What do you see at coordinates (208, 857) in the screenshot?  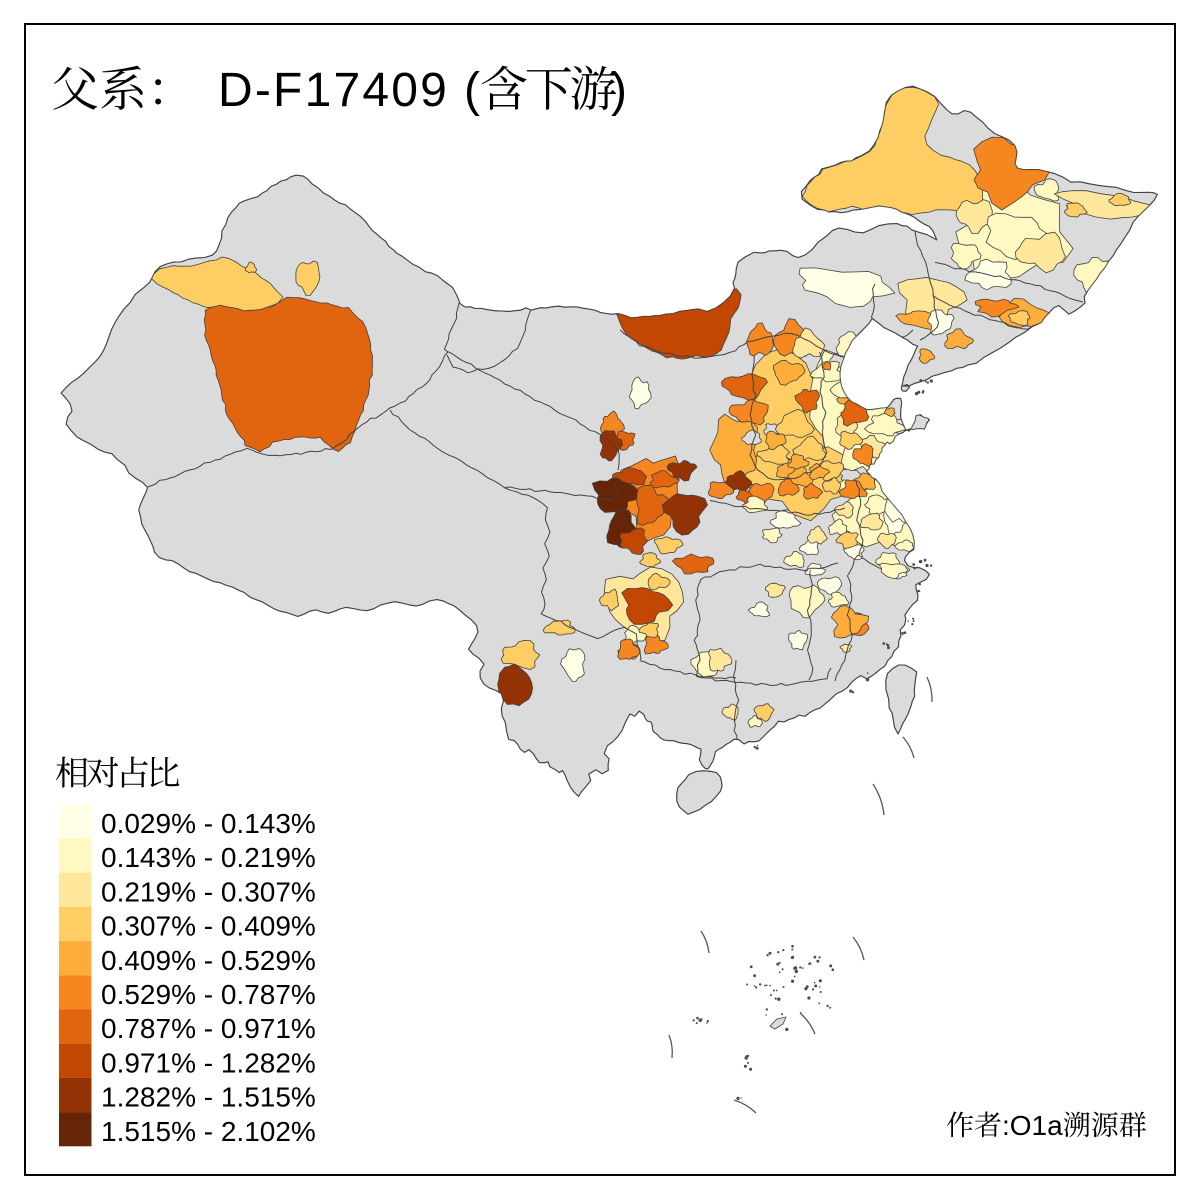 I see `svg-text: 0.143% - 0.219%` at bounding box center [208, 857].